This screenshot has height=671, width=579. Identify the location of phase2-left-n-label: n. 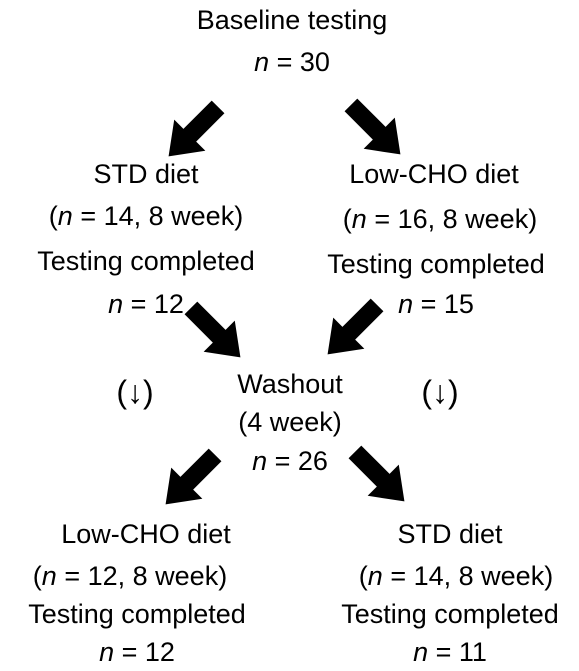
(107, 652).